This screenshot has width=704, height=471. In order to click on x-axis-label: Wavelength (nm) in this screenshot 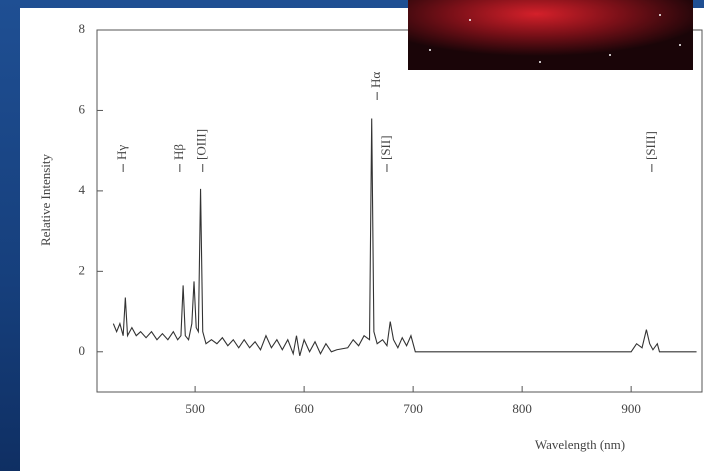, I will do `click(580, 444)`.